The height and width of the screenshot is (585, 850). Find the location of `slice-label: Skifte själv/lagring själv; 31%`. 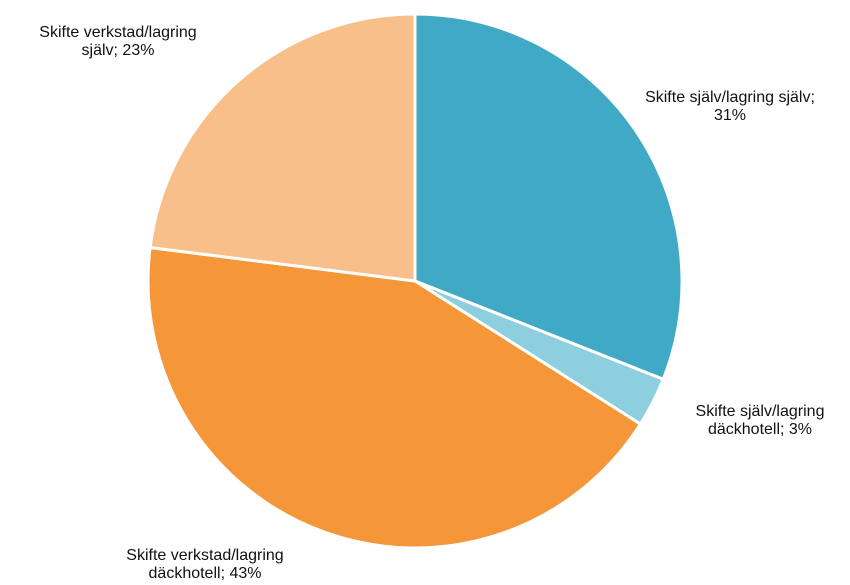

slice-label: Skifte själv/lagring själv; 31% is located at coordinates (730, 106).